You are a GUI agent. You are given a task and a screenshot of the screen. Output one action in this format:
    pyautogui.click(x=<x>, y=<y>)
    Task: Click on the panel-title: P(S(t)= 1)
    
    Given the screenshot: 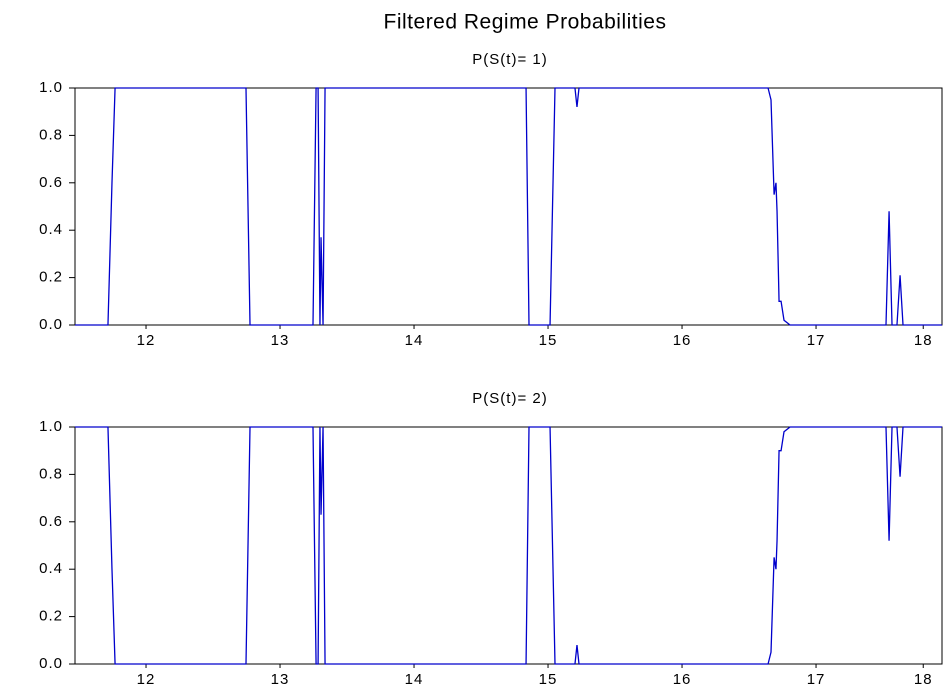 What is the action you would take?
    pyautogui.click(x=509, y=59)
    